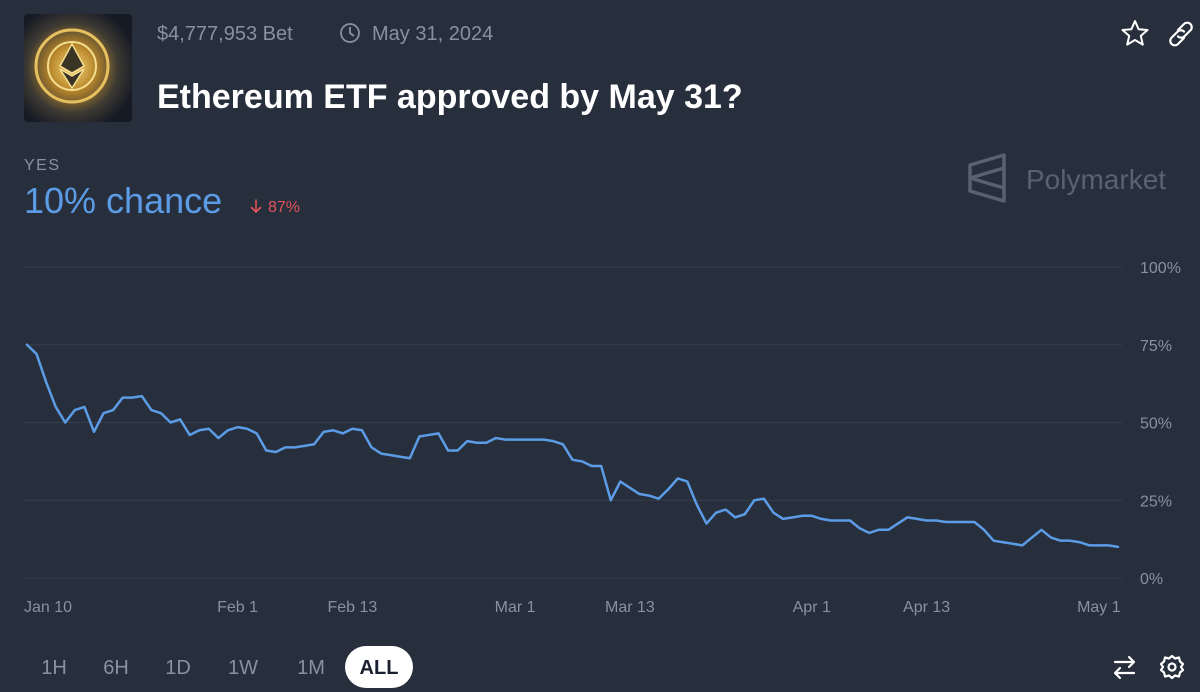 The height and width of the screenshot is (692, 1200). I want to click on outcome-chance: 10% chance, so click(123, 200).